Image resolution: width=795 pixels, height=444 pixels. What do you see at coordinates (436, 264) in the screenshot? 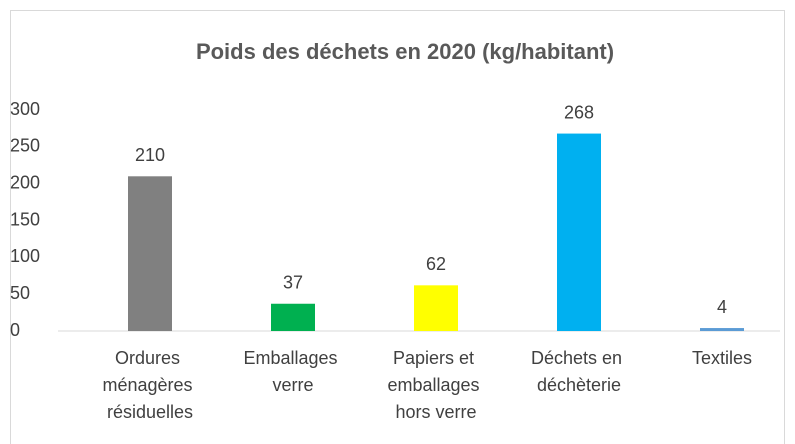
I see `data-label: 62` at bounding box center [436, 264].